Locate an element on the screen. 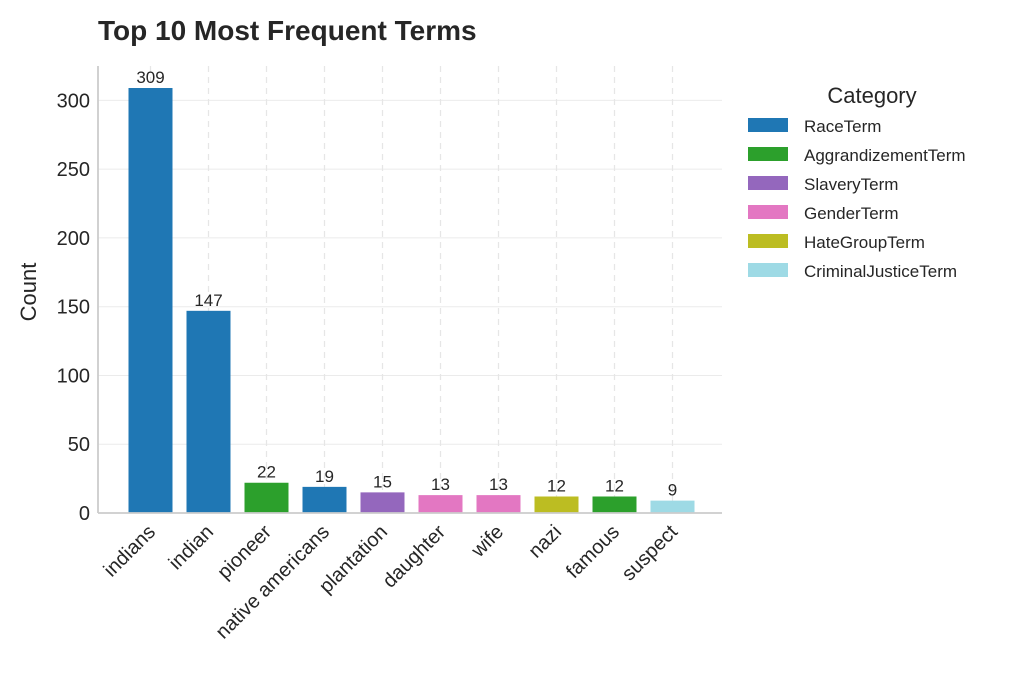  y-axis-label: Count is located at coordinates (28, 292).